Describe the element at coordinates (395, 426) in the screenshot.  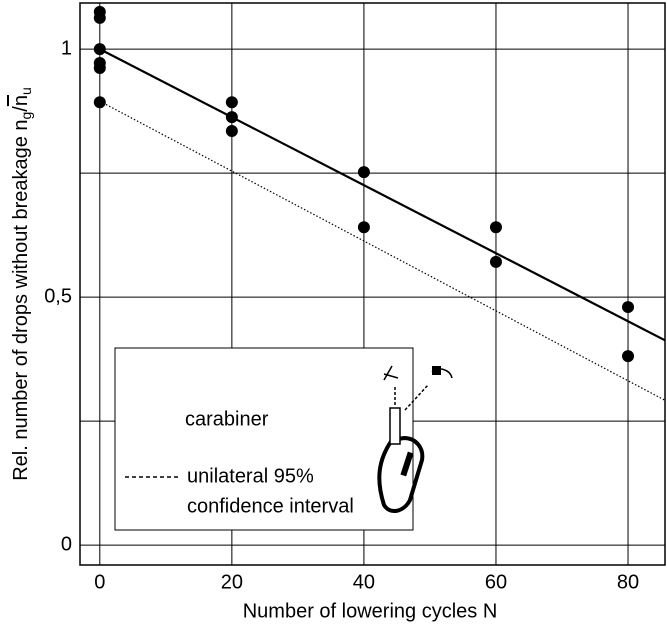
I see `sling-icon` at that location.